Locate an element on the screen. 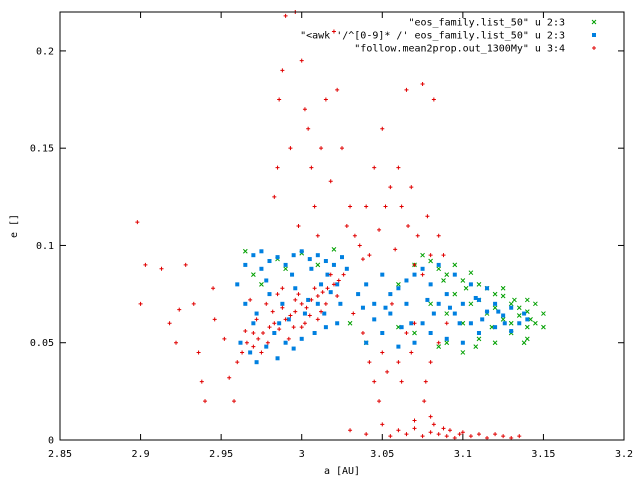 The height and width of the screenshot is (480, 640). legend-label: "follow.mean2prop.out_1300My" u 3:4 is located at coordinates (459, 49).